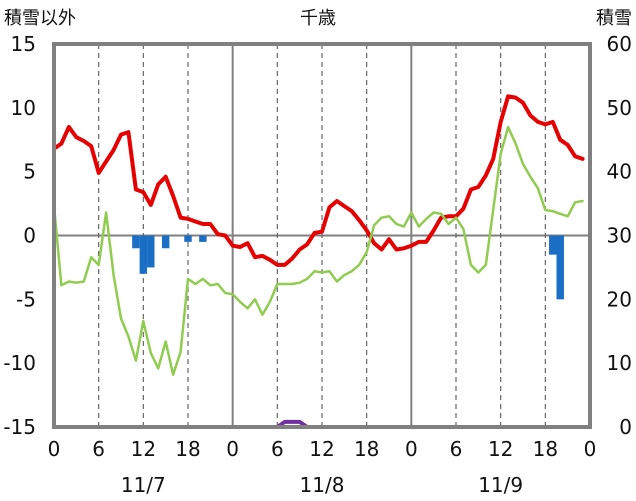  I want to click on left-tick-label: -15, so click(19, 427).